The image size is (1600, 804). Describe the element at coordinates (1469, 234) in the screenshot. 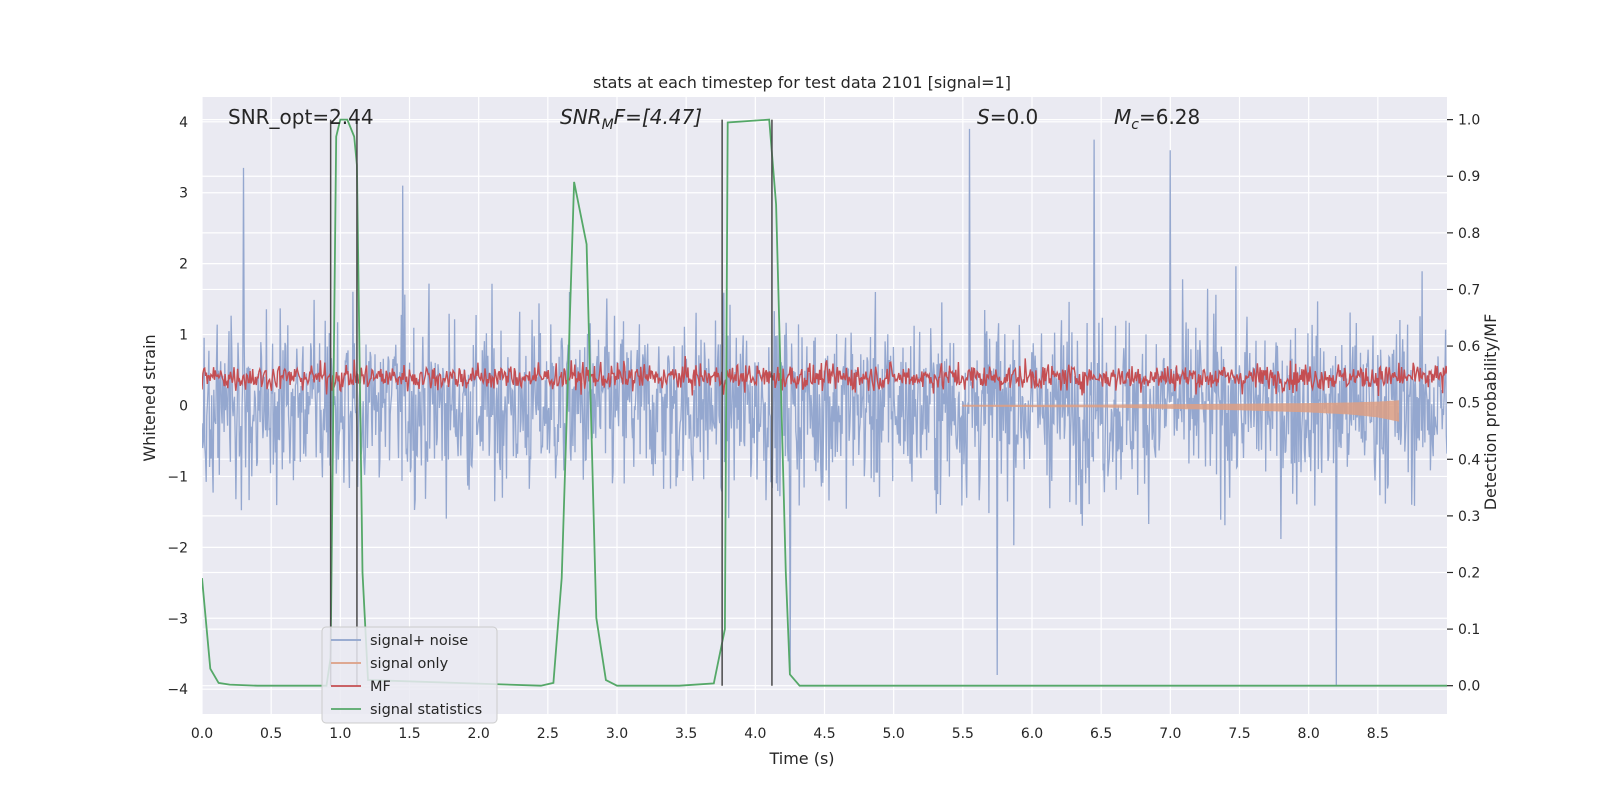

I see `y-tick-label-right: 0.8` at that location.